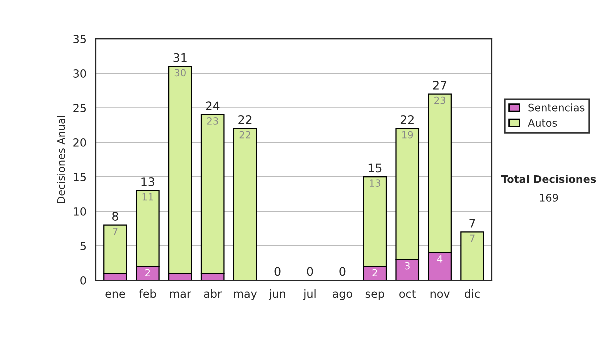 The height and width of the screenshot is (340, 600). What do you see at coordinates (407, 266) in the screenshot?
I see `data-label: 3` at bounding box center [407, 266].